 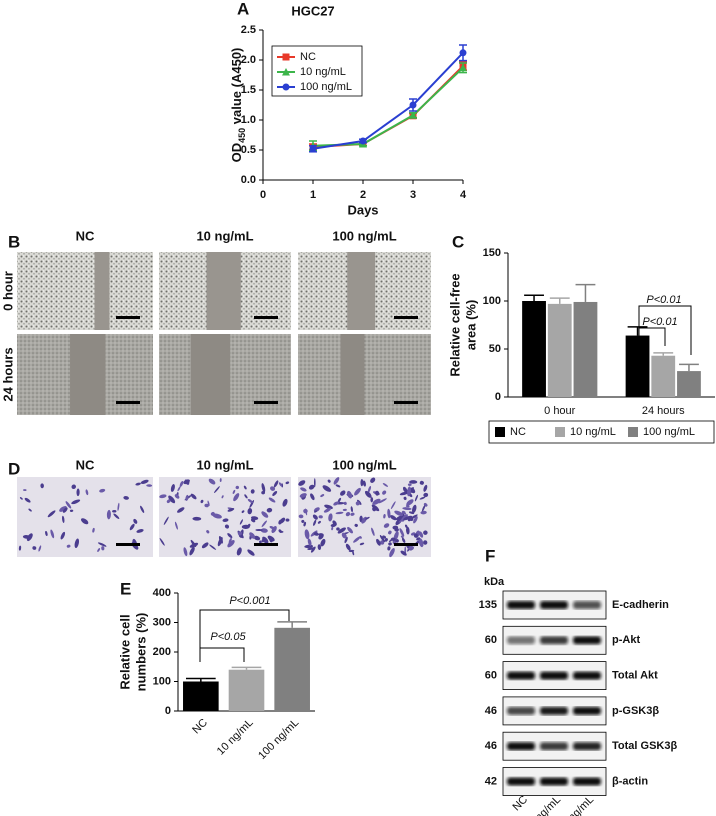 What do you see at coordinates (593, 432) in the screenshot?
I see `legend-label: 10 ng/mL` at bounding box center [593, 432].